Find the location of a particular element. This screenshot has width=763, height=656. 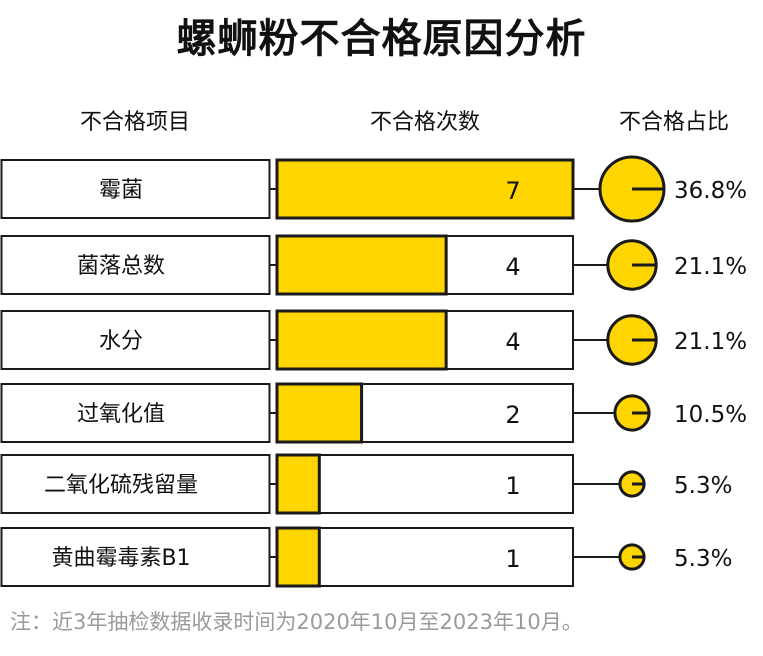

data-row: 水分 4 21.1% is located at coordinates (373, 340).